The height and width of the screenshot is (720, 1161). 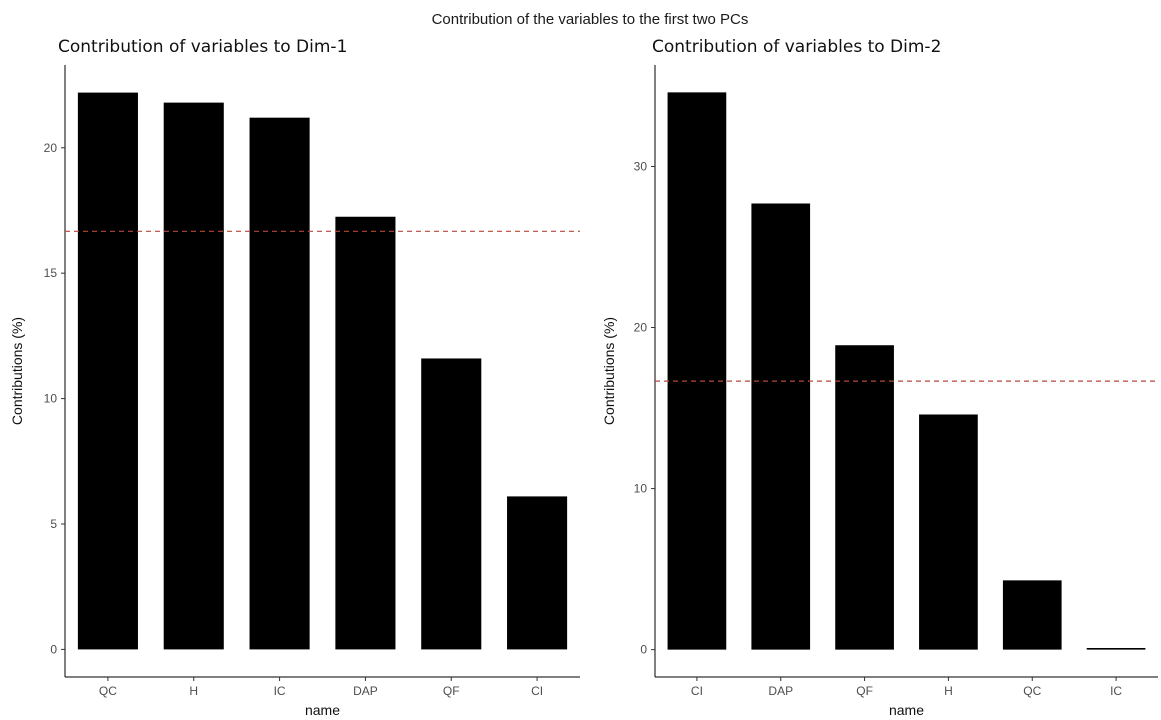 I want to click on dim1-y-tick-label: 20, so click(x=51, y=148).